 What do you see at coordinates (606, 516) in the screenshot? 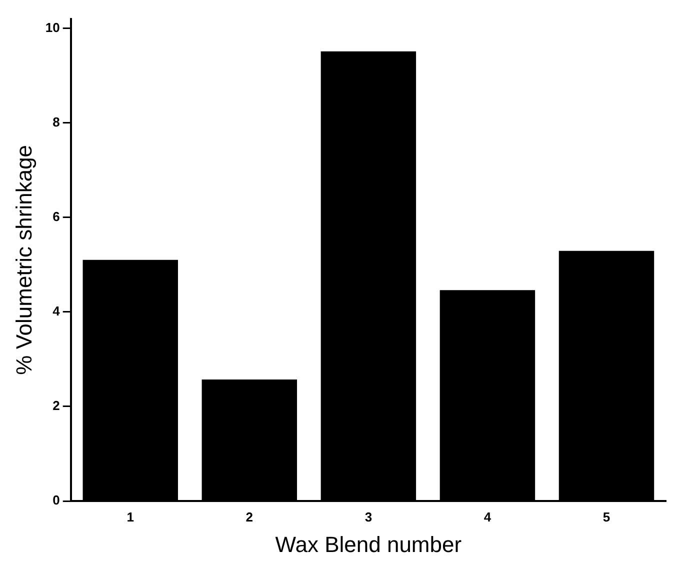
I see `x-tick-label: 5` at bounding box center [606, 516].